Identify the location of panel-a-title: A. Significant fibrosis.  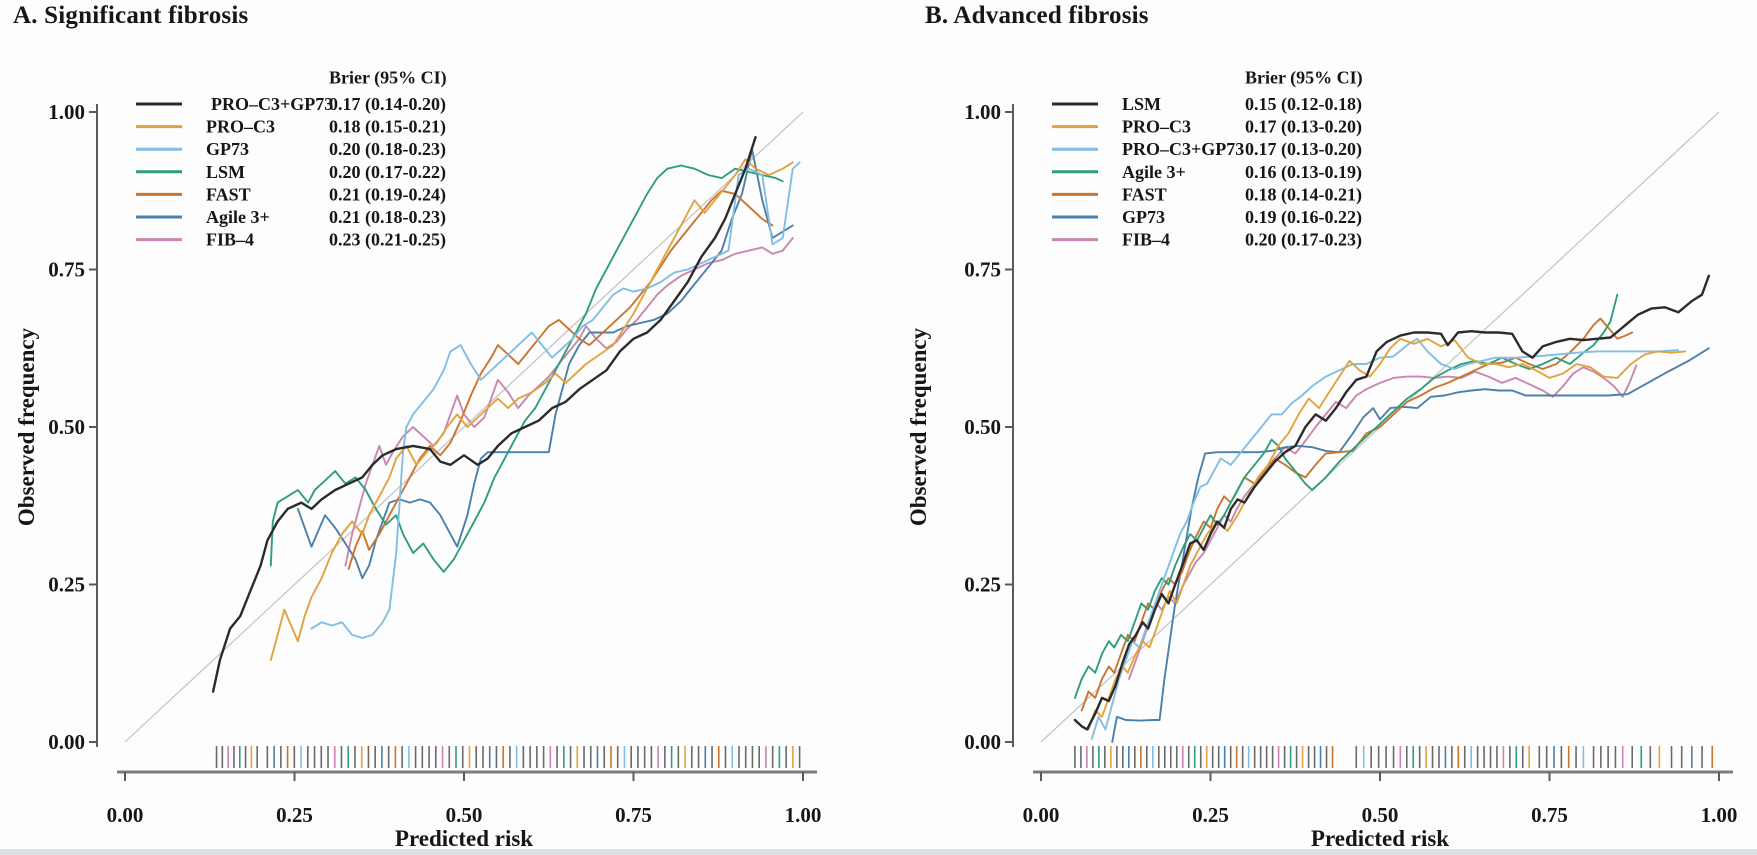
(131, 15).